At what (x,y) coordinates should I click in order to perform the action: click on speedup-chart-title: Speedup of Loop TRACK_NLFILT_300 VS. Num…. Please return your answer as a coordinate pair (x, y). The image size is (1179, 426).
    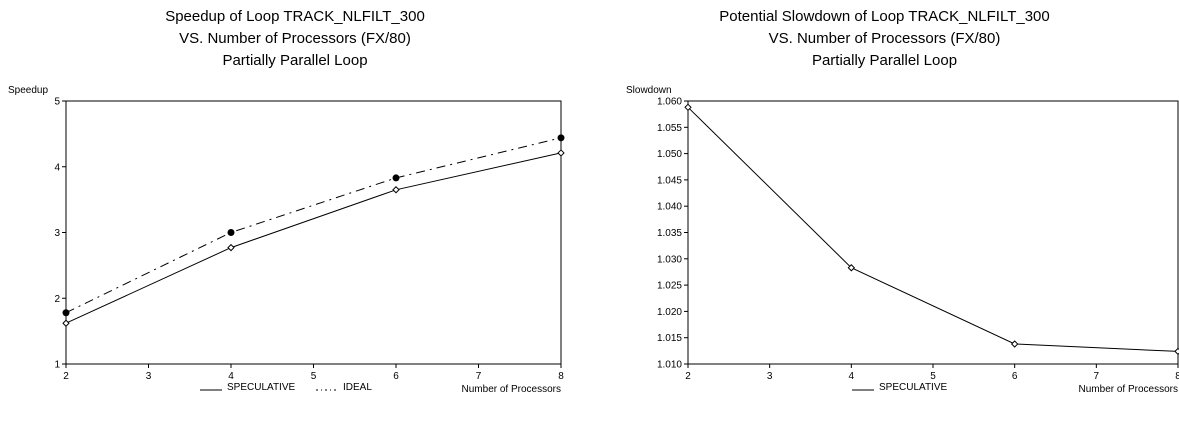
    Looking at the image, I should click on (295, 39).